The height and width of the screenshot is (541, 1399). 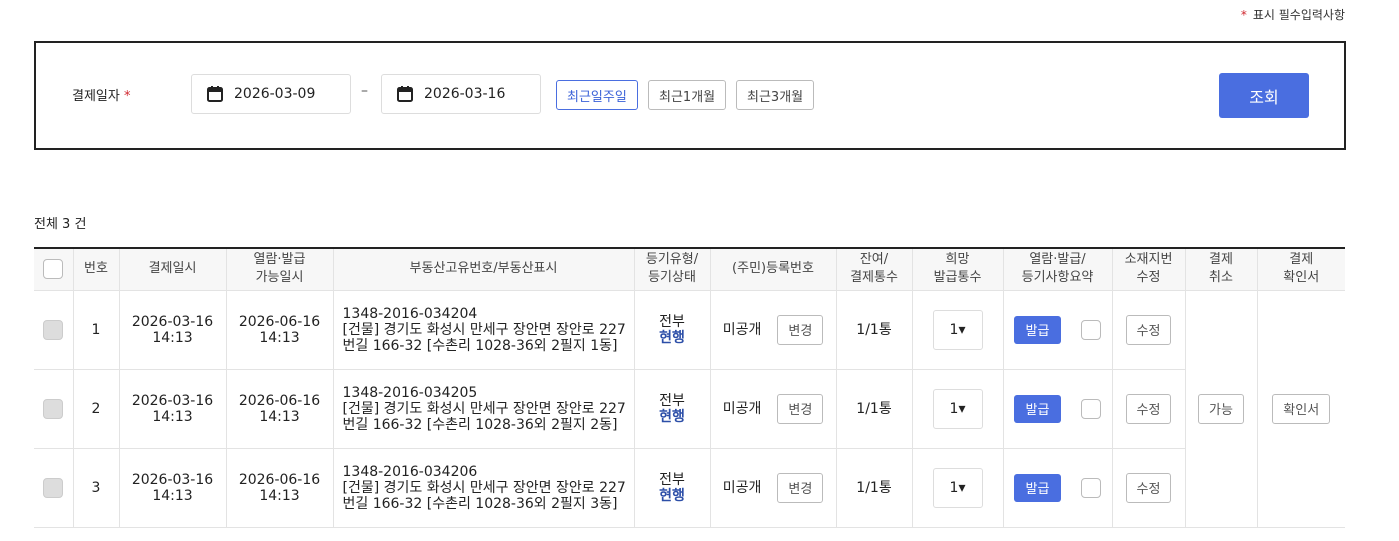 I want to click on row-number: 1, so click(x=95, y=330).